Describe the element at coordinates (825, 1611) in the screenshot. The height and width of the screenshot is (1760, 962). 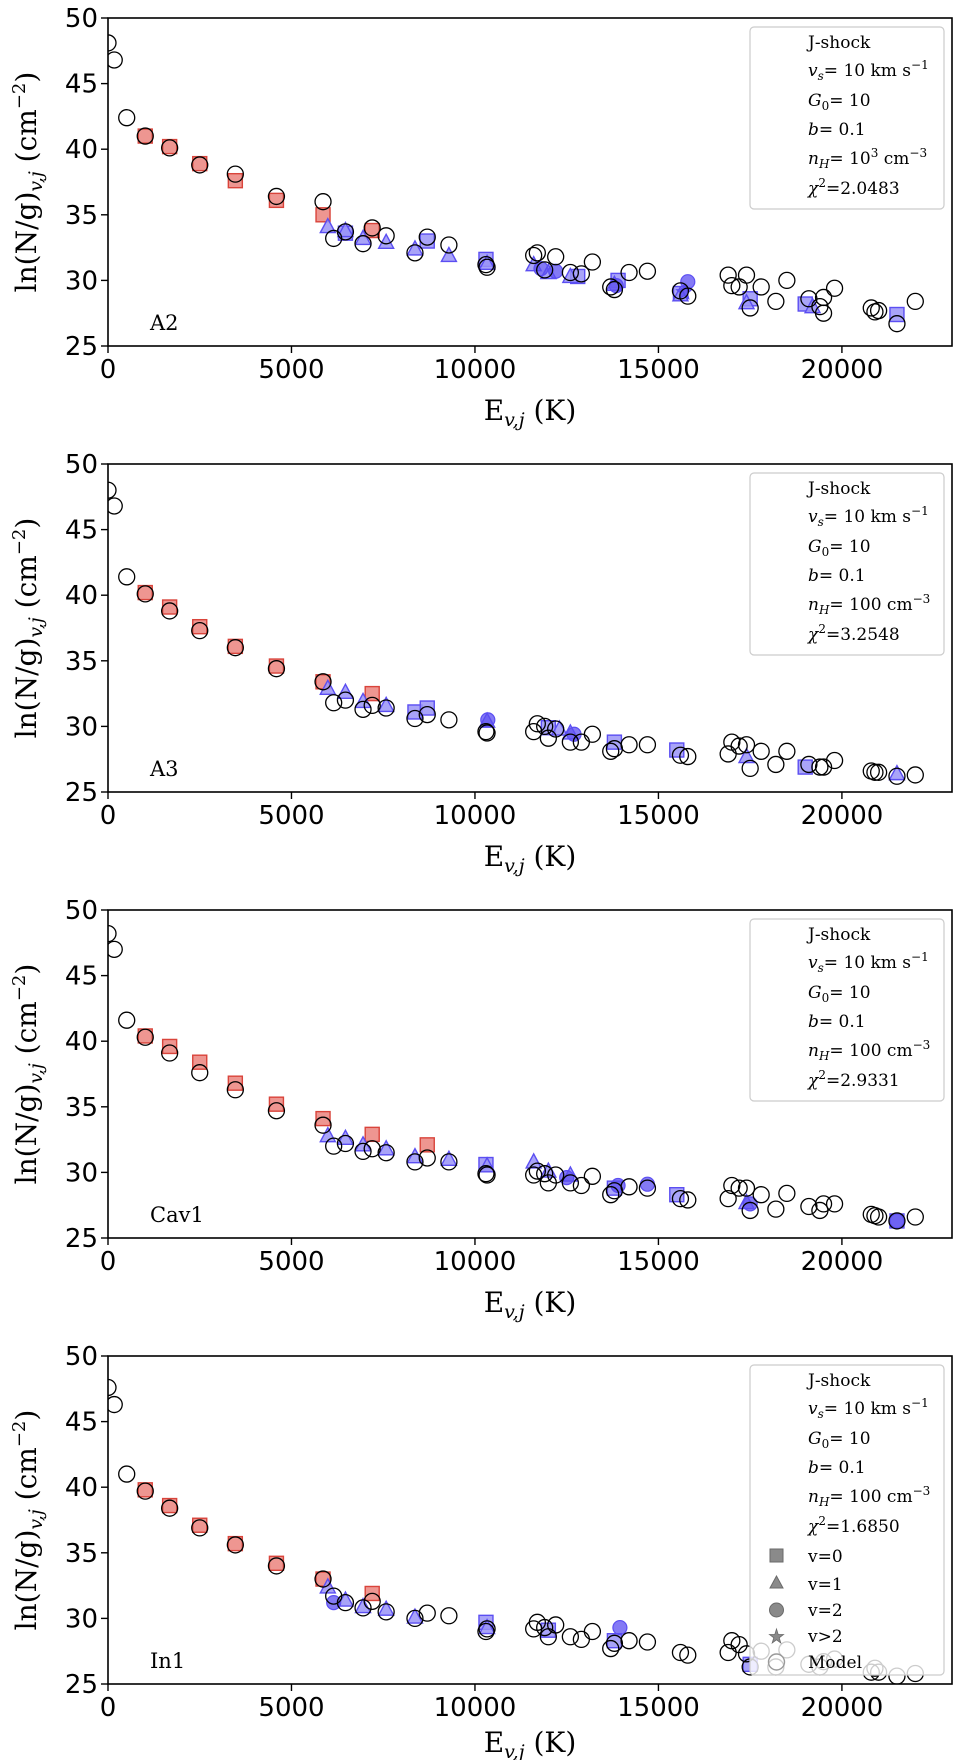
I see `legend-key-label: v=2` at that location.